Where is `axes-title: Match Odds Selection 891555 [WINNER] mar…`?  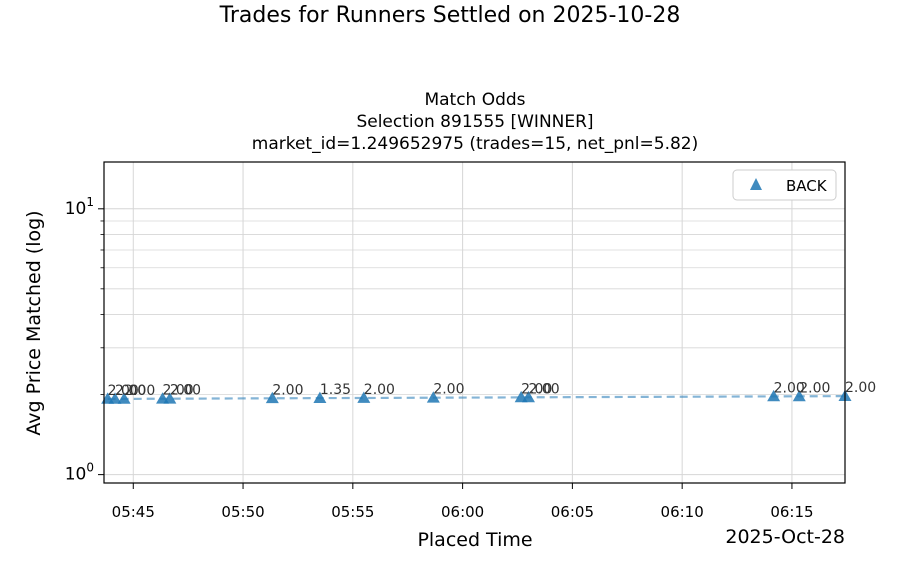 axes-title: Match Odds Selection 891555 [WINNER] mar… is located at coordinates (475, 122).